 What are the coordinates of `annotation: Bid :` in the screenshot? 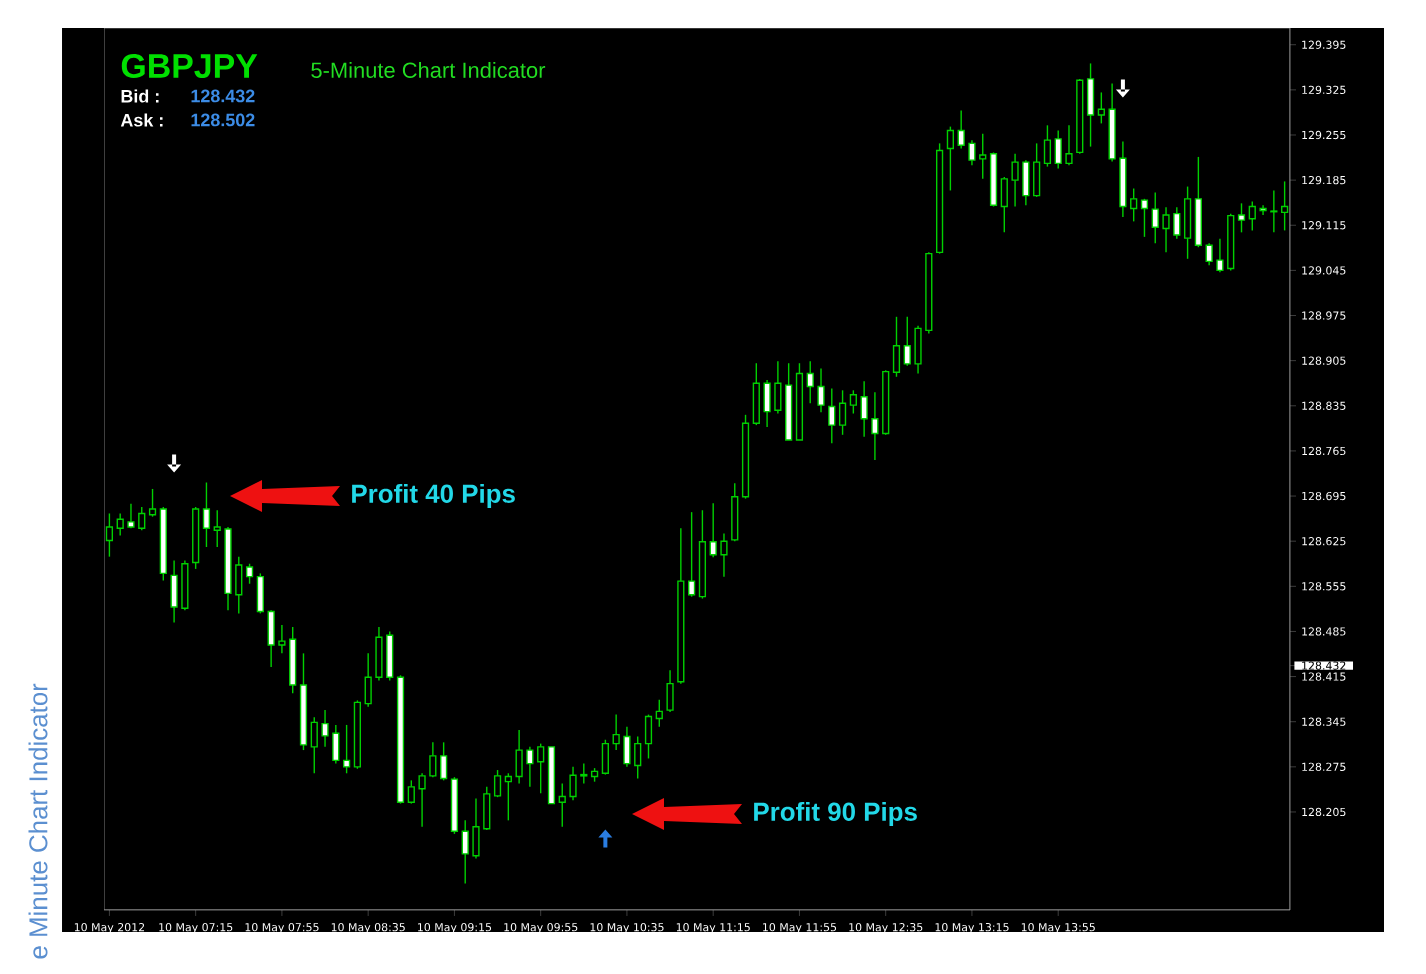 It's located at (140, 96).